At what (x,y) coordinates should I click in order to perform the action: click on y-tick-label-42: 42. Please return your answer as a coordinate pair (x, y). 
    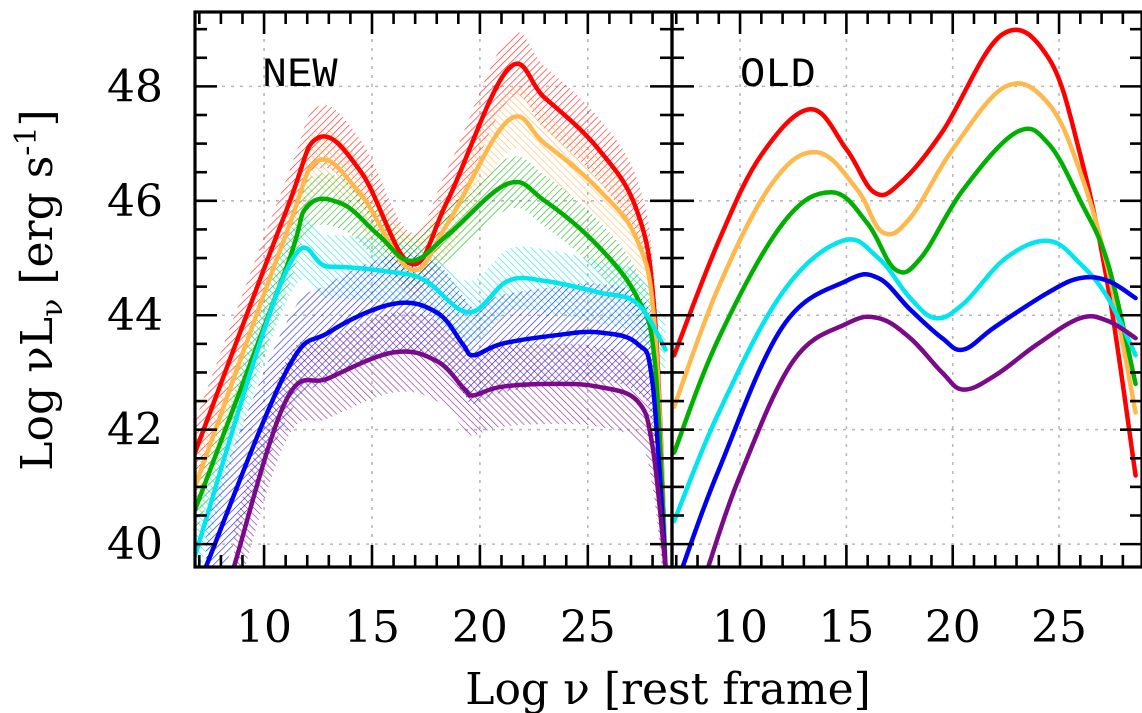
    Looking at the image, I should click on (135, 430).